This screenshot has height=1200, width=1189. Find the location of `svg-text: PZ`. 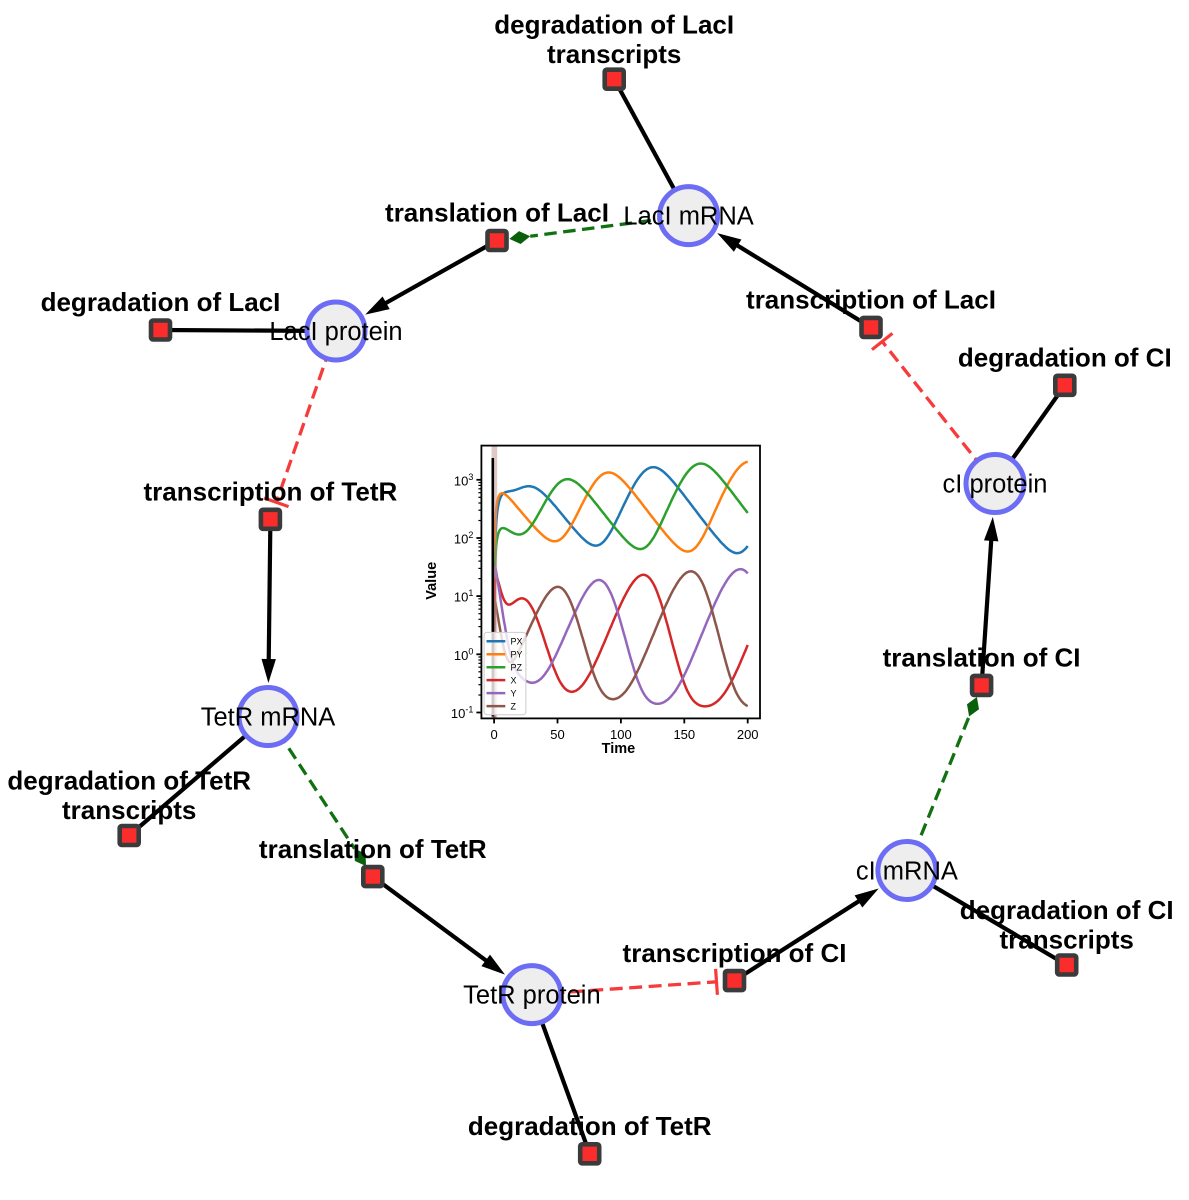

svg-text: PZ is located at coordinates (517, 667).